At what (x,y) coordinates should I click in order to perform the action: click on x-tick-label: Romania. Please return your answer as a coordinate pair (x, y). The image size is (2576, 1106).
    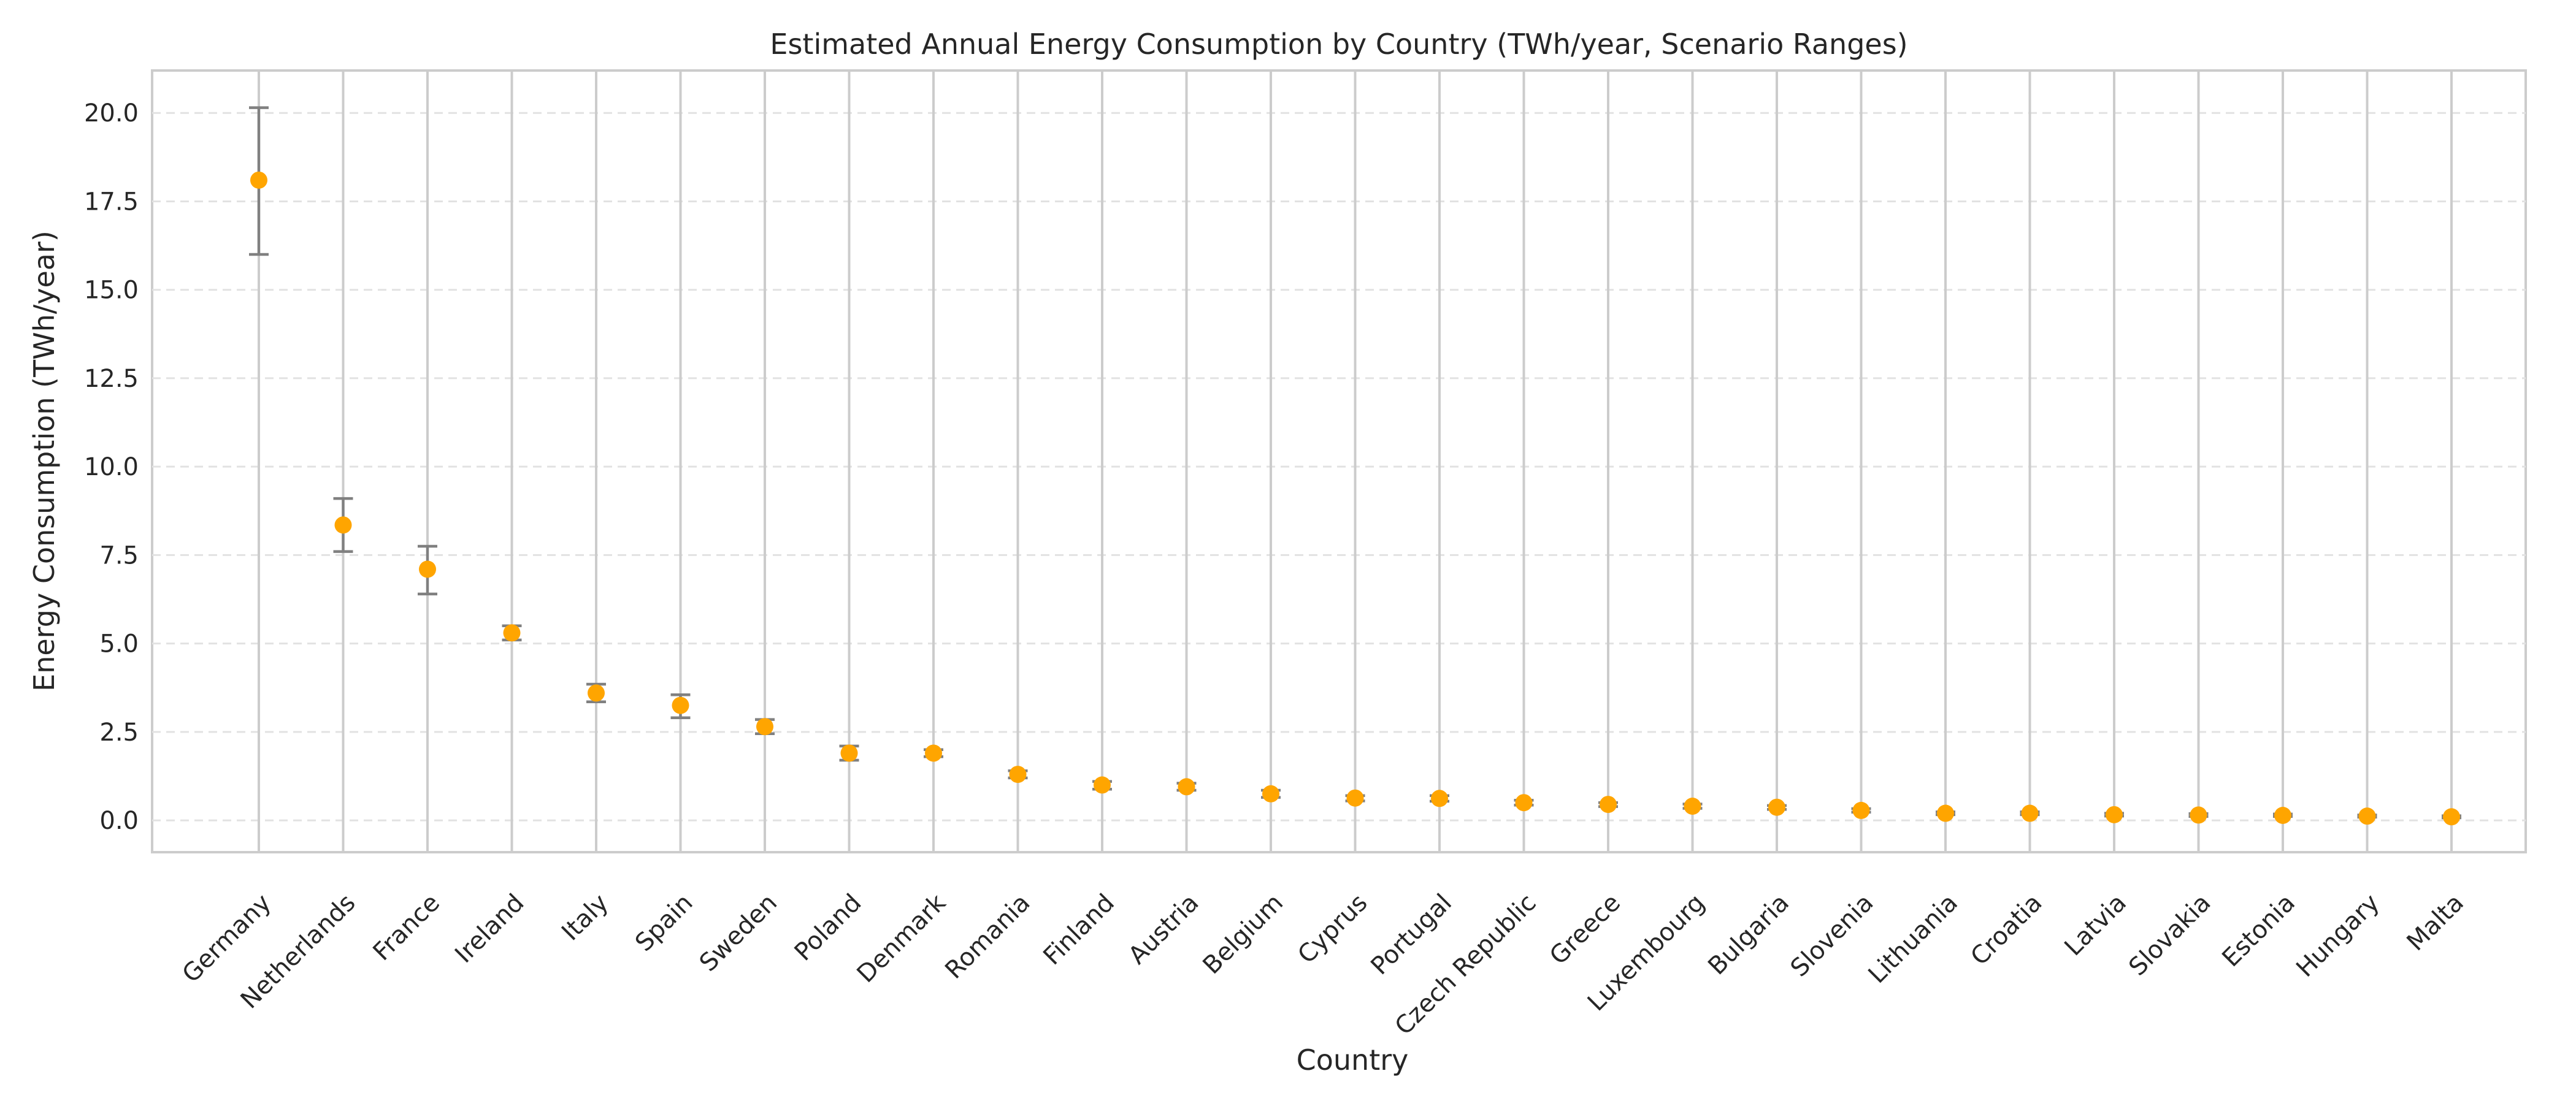
    Looking at the image, I should click on (987, 937).